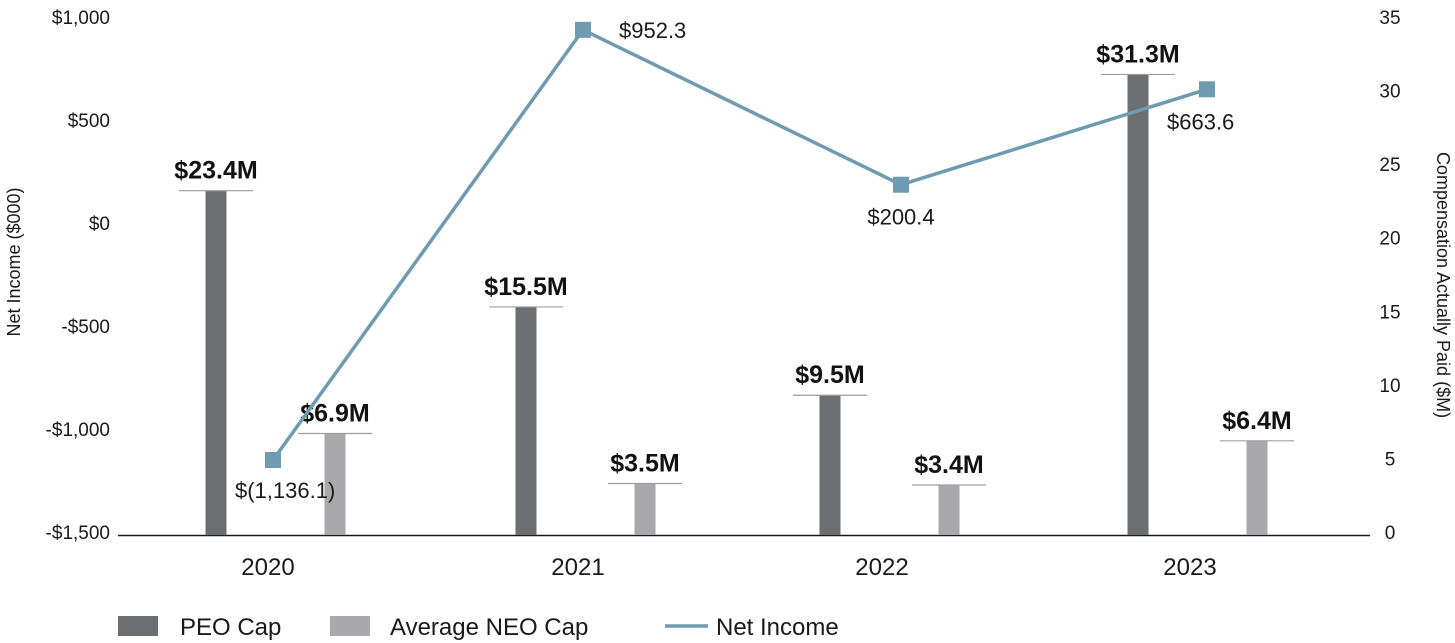 The width and height of the screenshot is (1455, 643). Describe the element at coordinates (1390, 459) in the screenshot. I see `right-tick-label: 5` at that location.